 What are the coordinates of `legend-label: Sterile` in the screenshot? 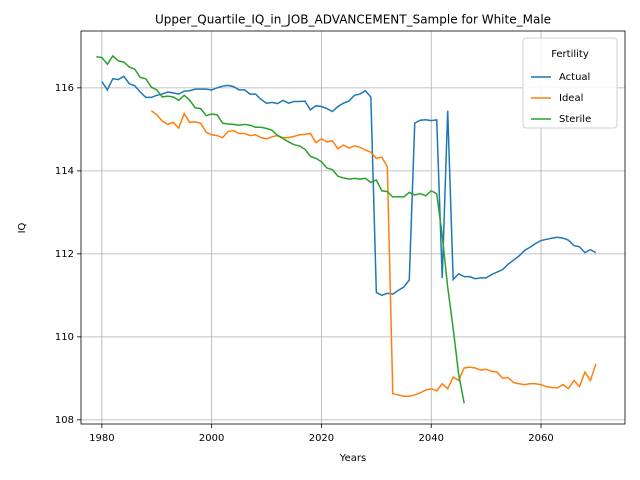 It's located at (575, 119).